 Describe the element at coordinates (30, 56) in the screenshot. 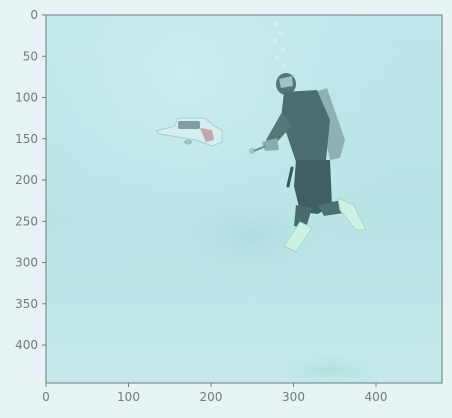

I see `y-tick-label: 50` at that location.